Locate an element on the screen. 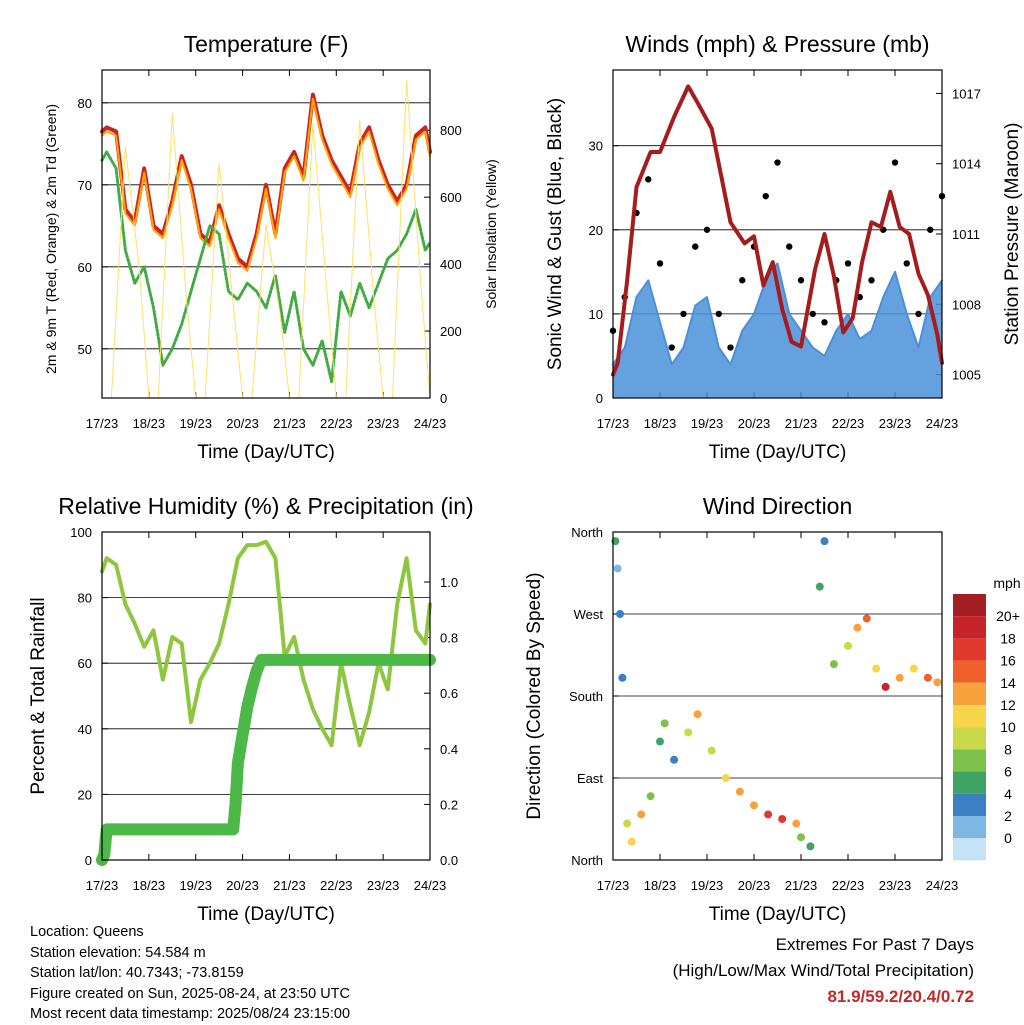  y2-tick-label: 0.8 is located at coordinates (449, 638).